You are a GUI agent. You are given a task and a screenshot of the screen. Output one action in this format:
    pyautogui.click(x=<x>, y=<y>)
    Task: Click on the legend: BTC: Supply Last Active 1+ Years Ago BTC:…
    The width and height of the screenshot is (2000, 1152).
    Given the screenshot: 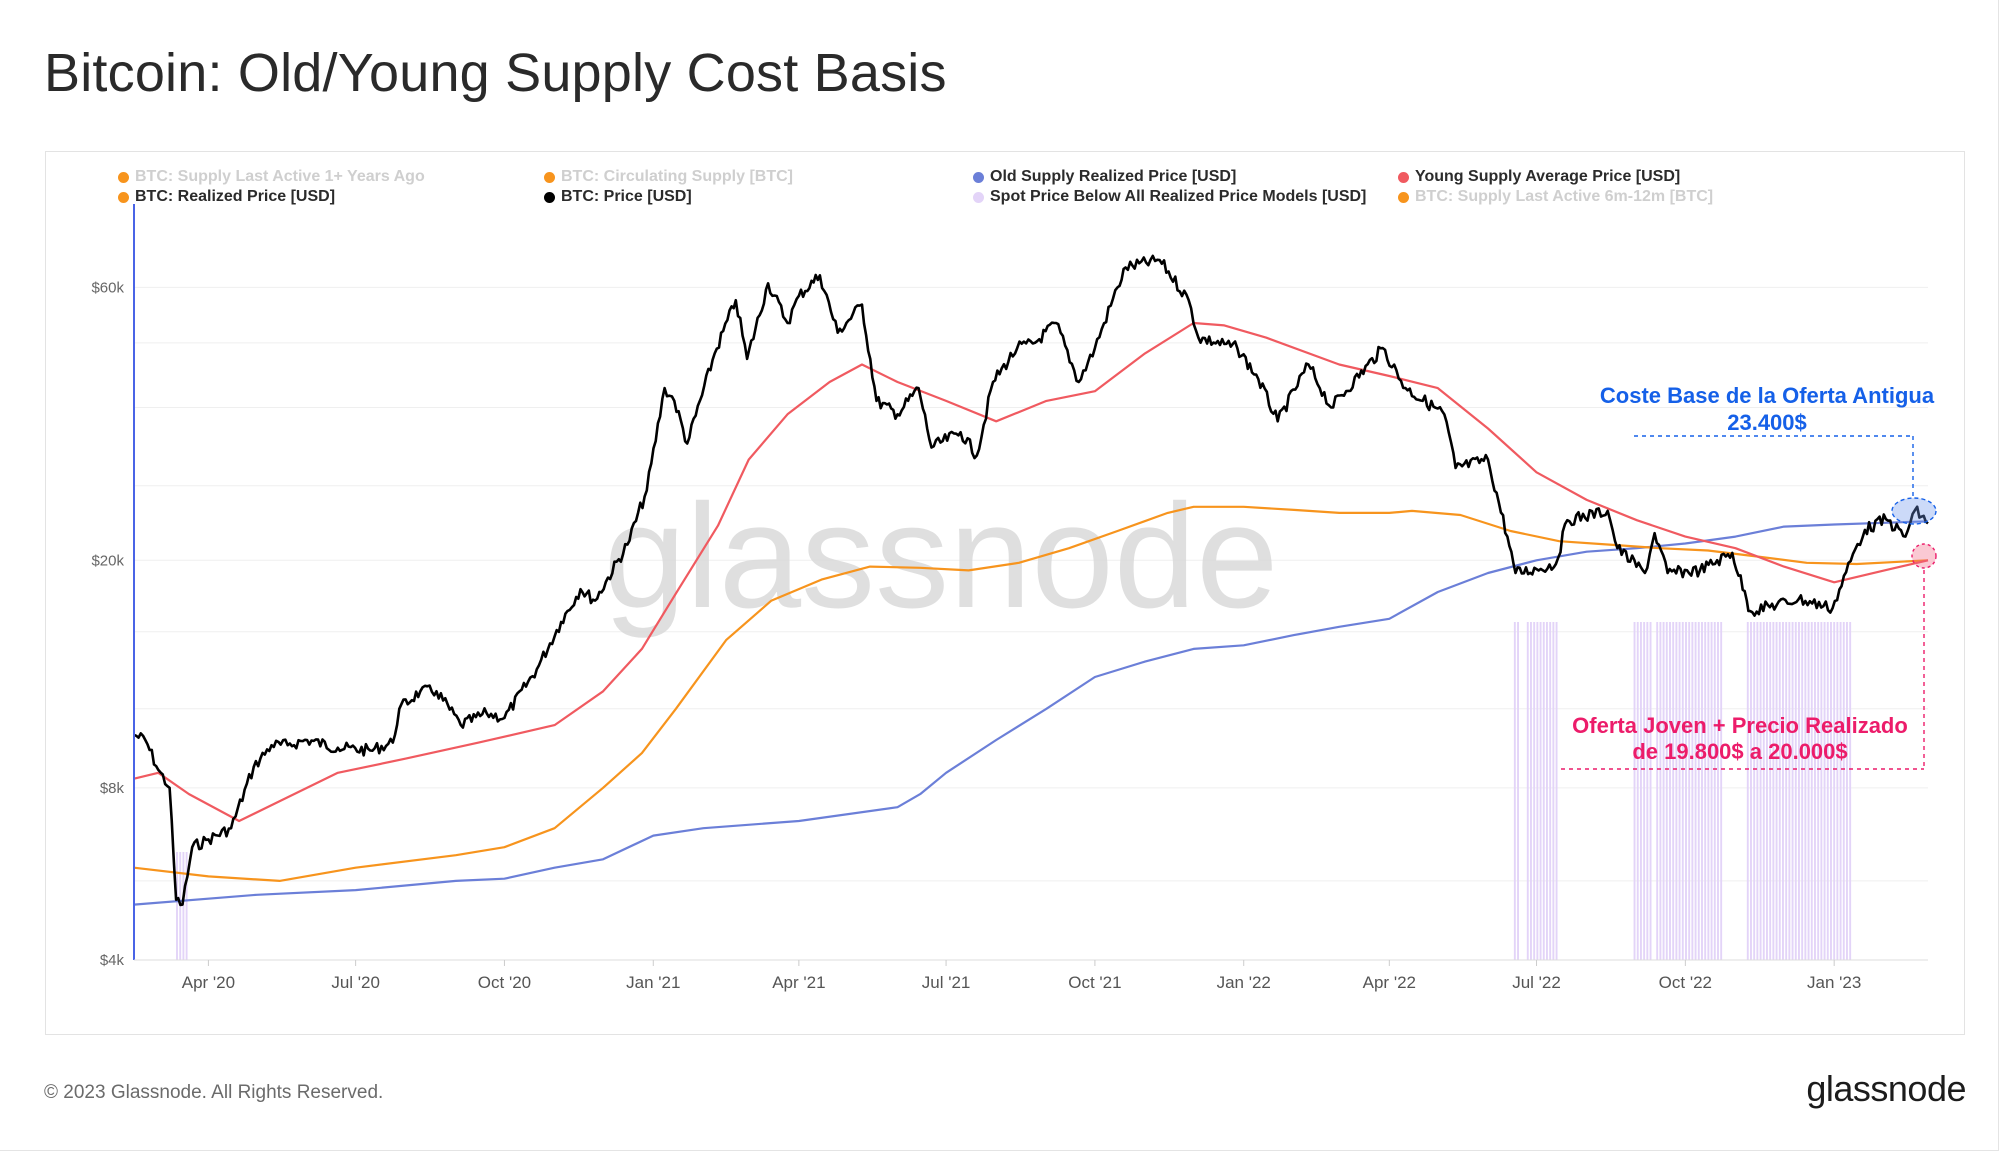 What is the action you would take?
    pyautogui.click(x=1005, y=182)
    